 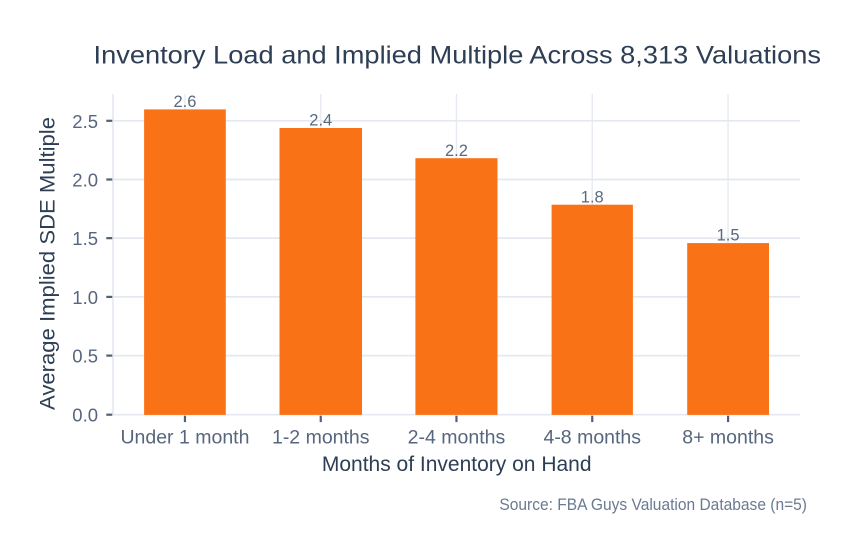 What do you see at coordinates (85, 180) in the screenshot?
I see `svg-text: 2.0` at bounding box center [85, 180].